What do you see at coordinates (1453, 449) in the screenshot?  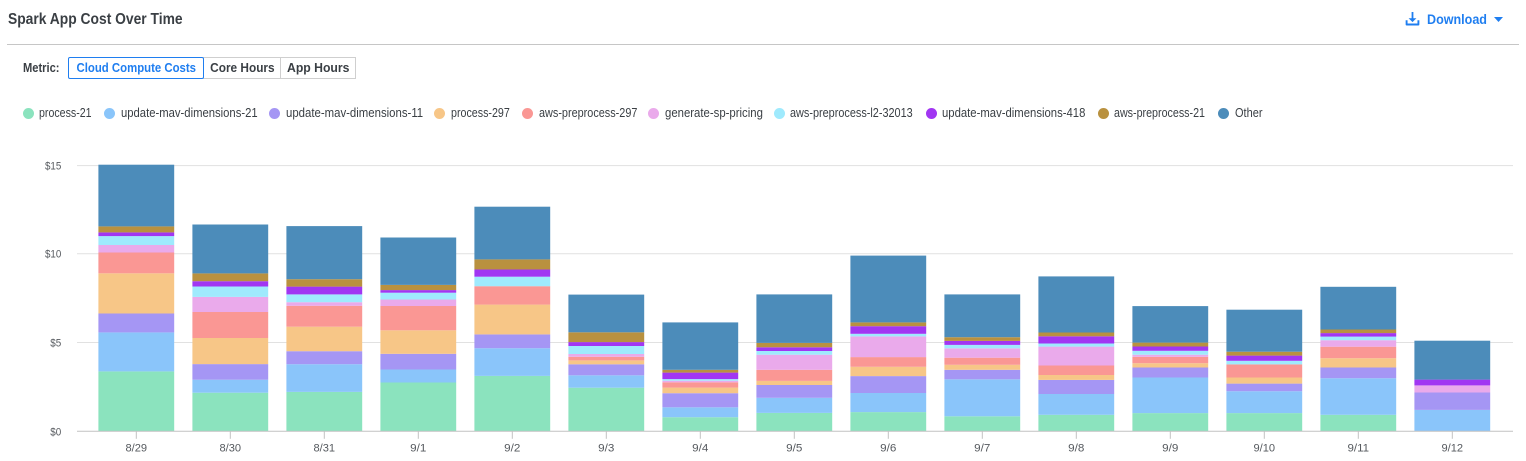 I see `svg-text: 9/12` at bounding box center [1453, 449].